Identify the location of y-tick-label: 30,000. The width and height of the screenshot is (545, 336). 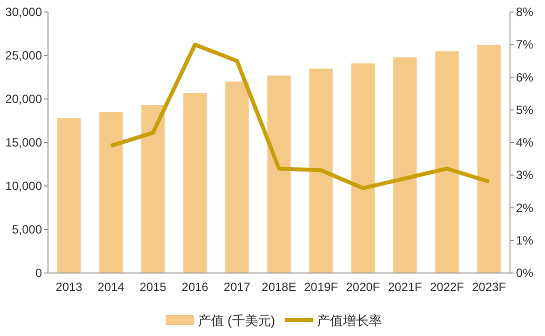
(23, 12).